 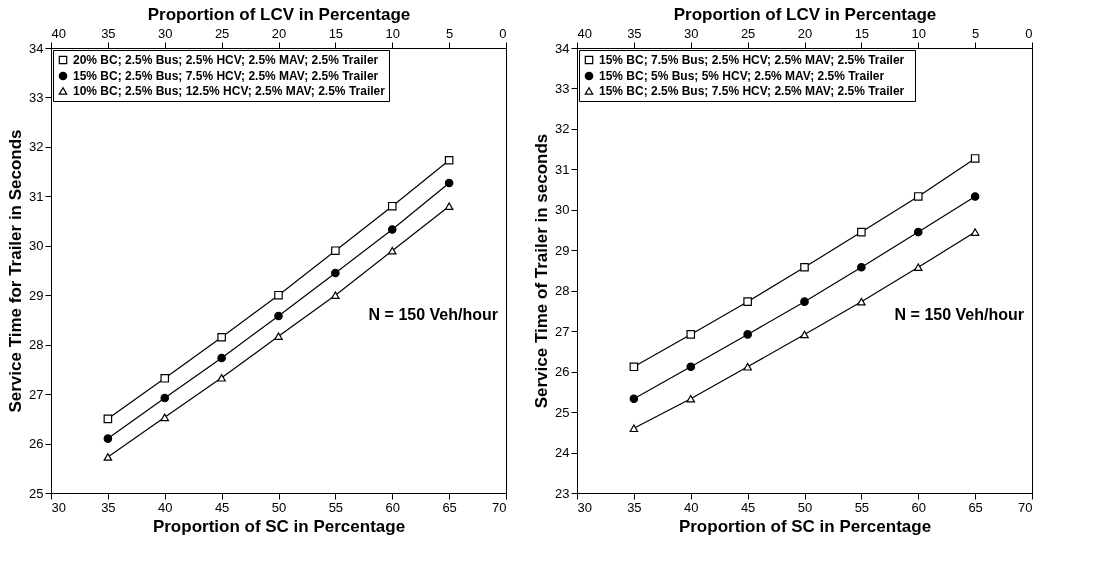 What do you see at coordinates (562, 453) in the screenshot?
I see `y-tick-label: 24` at bounding box center [562, 453].